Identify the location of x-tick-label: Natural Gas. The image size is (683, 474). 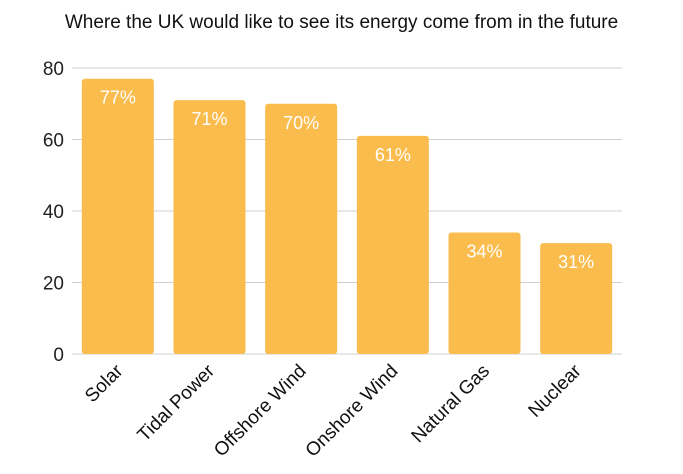
(451, 404).